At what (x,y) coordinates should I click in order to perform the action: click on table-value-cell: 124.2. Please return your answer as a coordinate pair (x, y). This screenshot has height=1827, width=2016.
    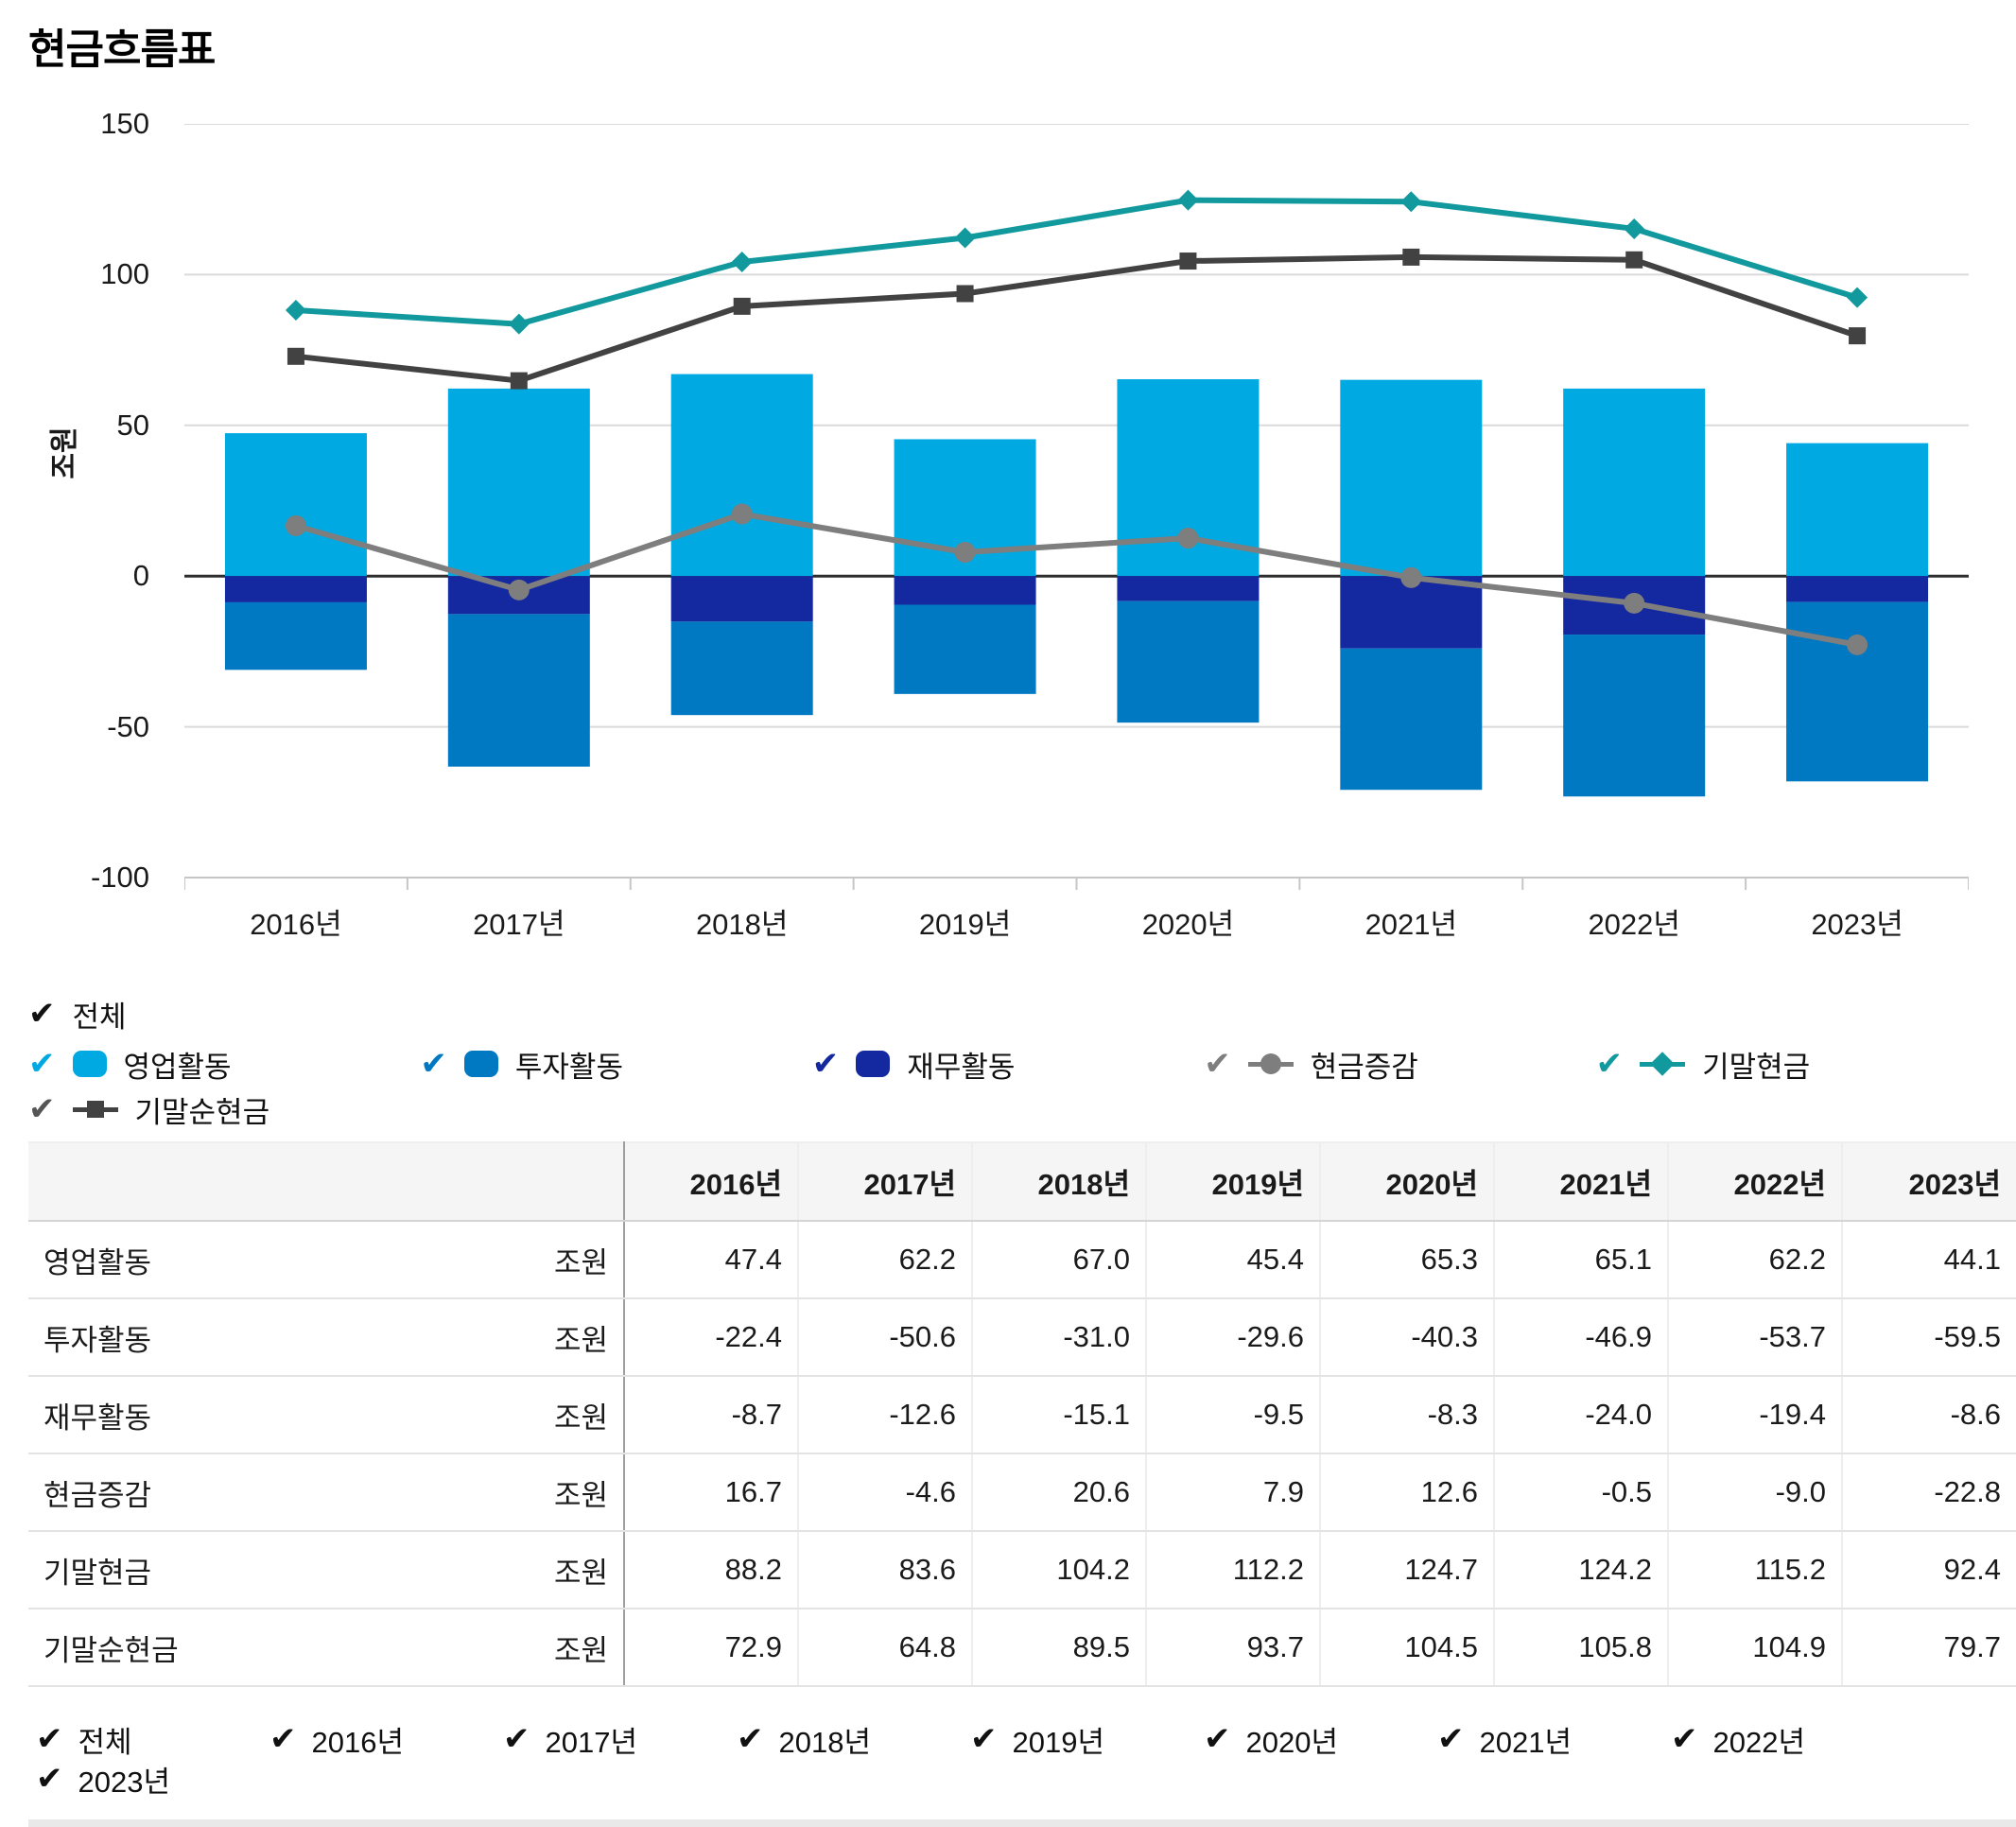
    Looking at the image, I should click on (1581, 1571).